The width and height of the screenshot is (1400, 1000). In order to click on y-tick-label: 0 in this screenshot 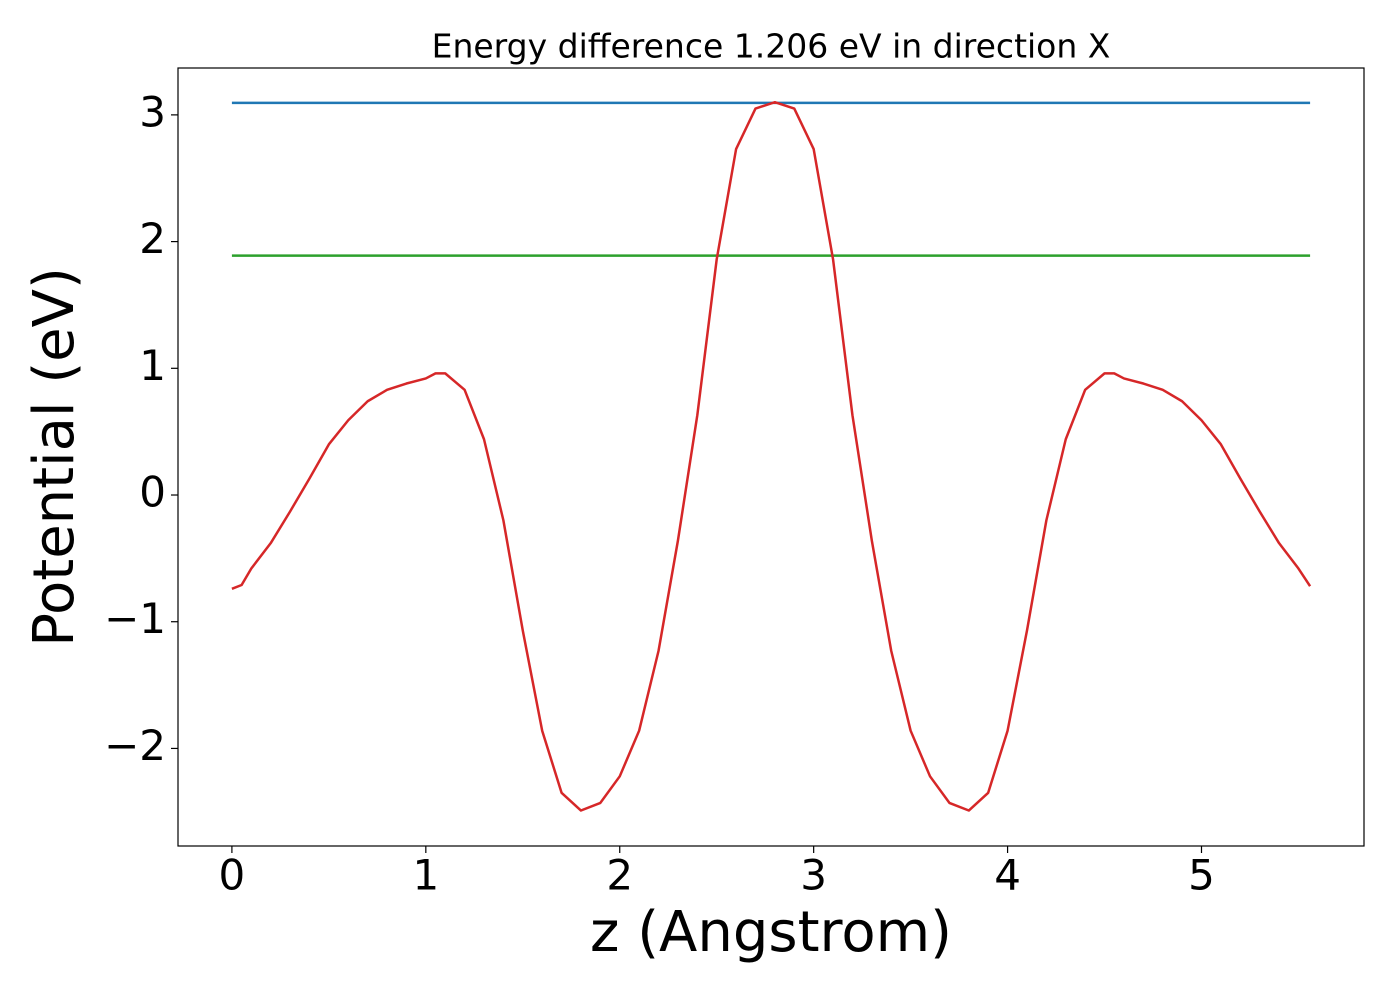, I will do `click(152, 492)`.